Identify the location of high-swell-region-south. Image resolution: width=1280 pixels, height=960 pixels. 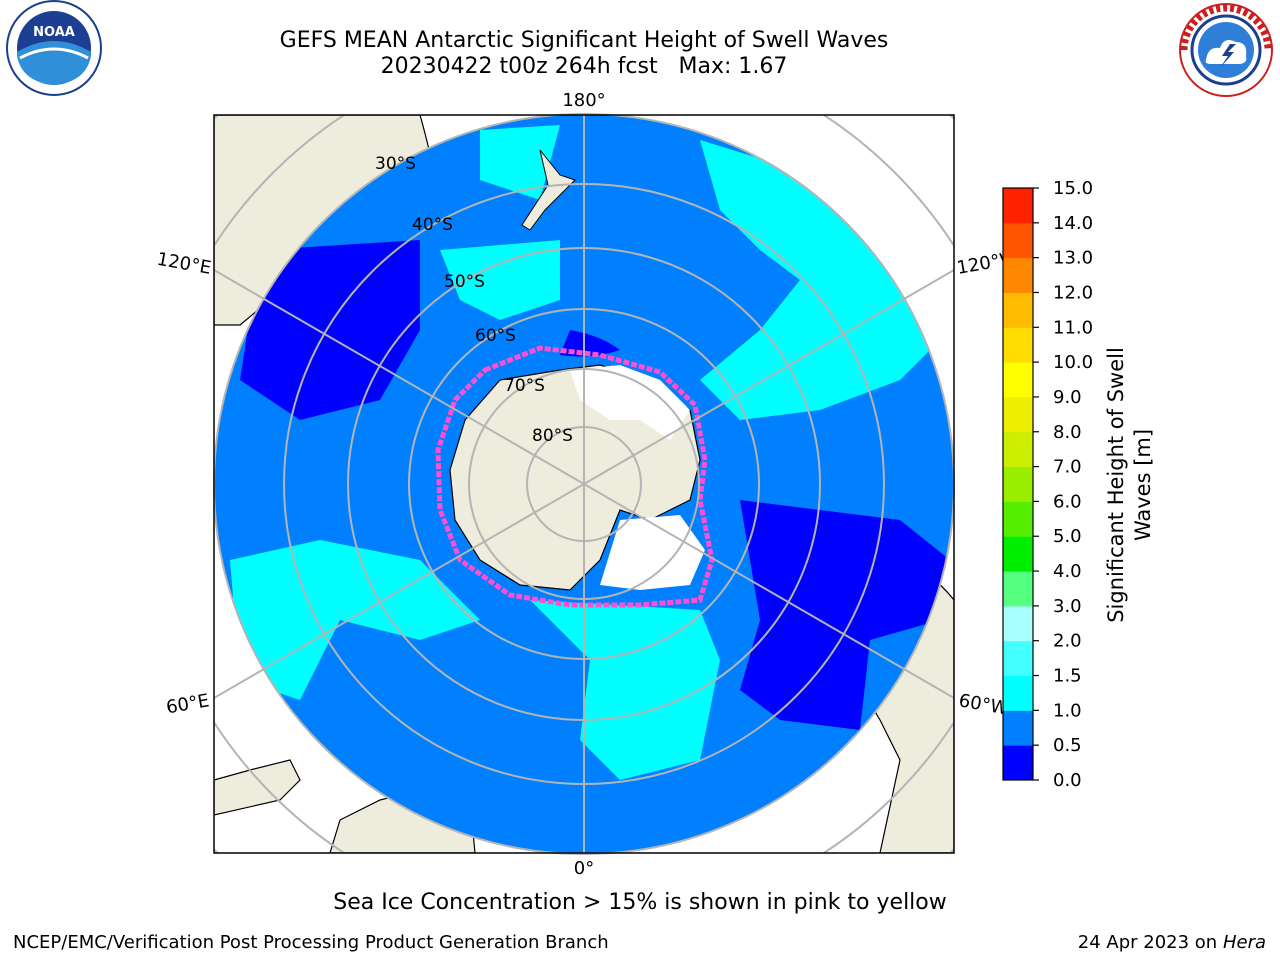
(625, 690).